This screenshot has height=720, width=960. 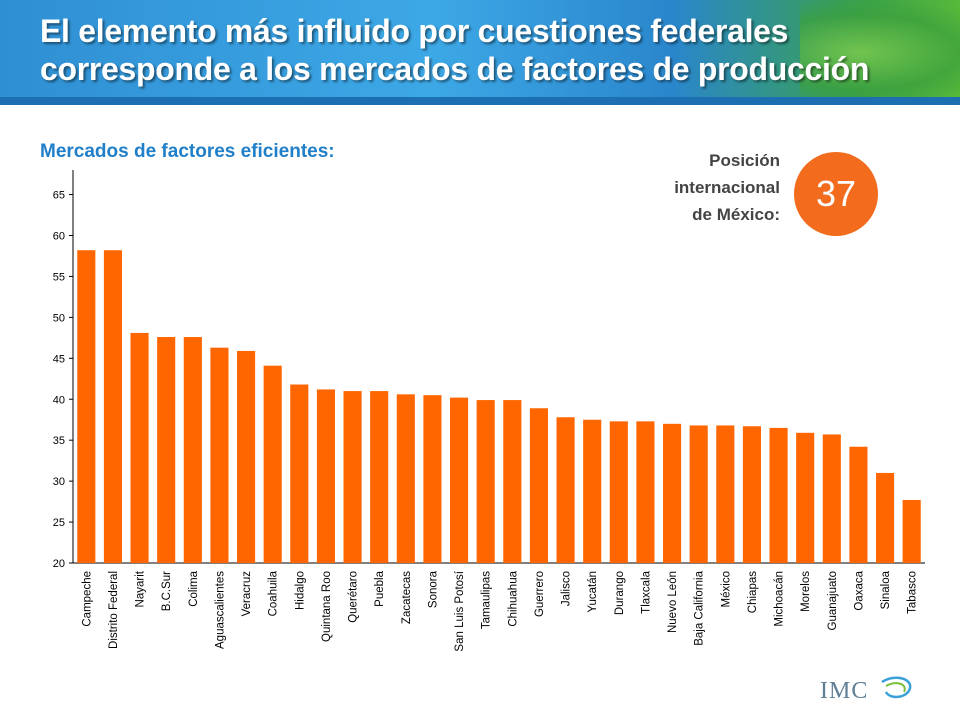 I want to click on logo-swirl-icon, so click(x=896, y=687).